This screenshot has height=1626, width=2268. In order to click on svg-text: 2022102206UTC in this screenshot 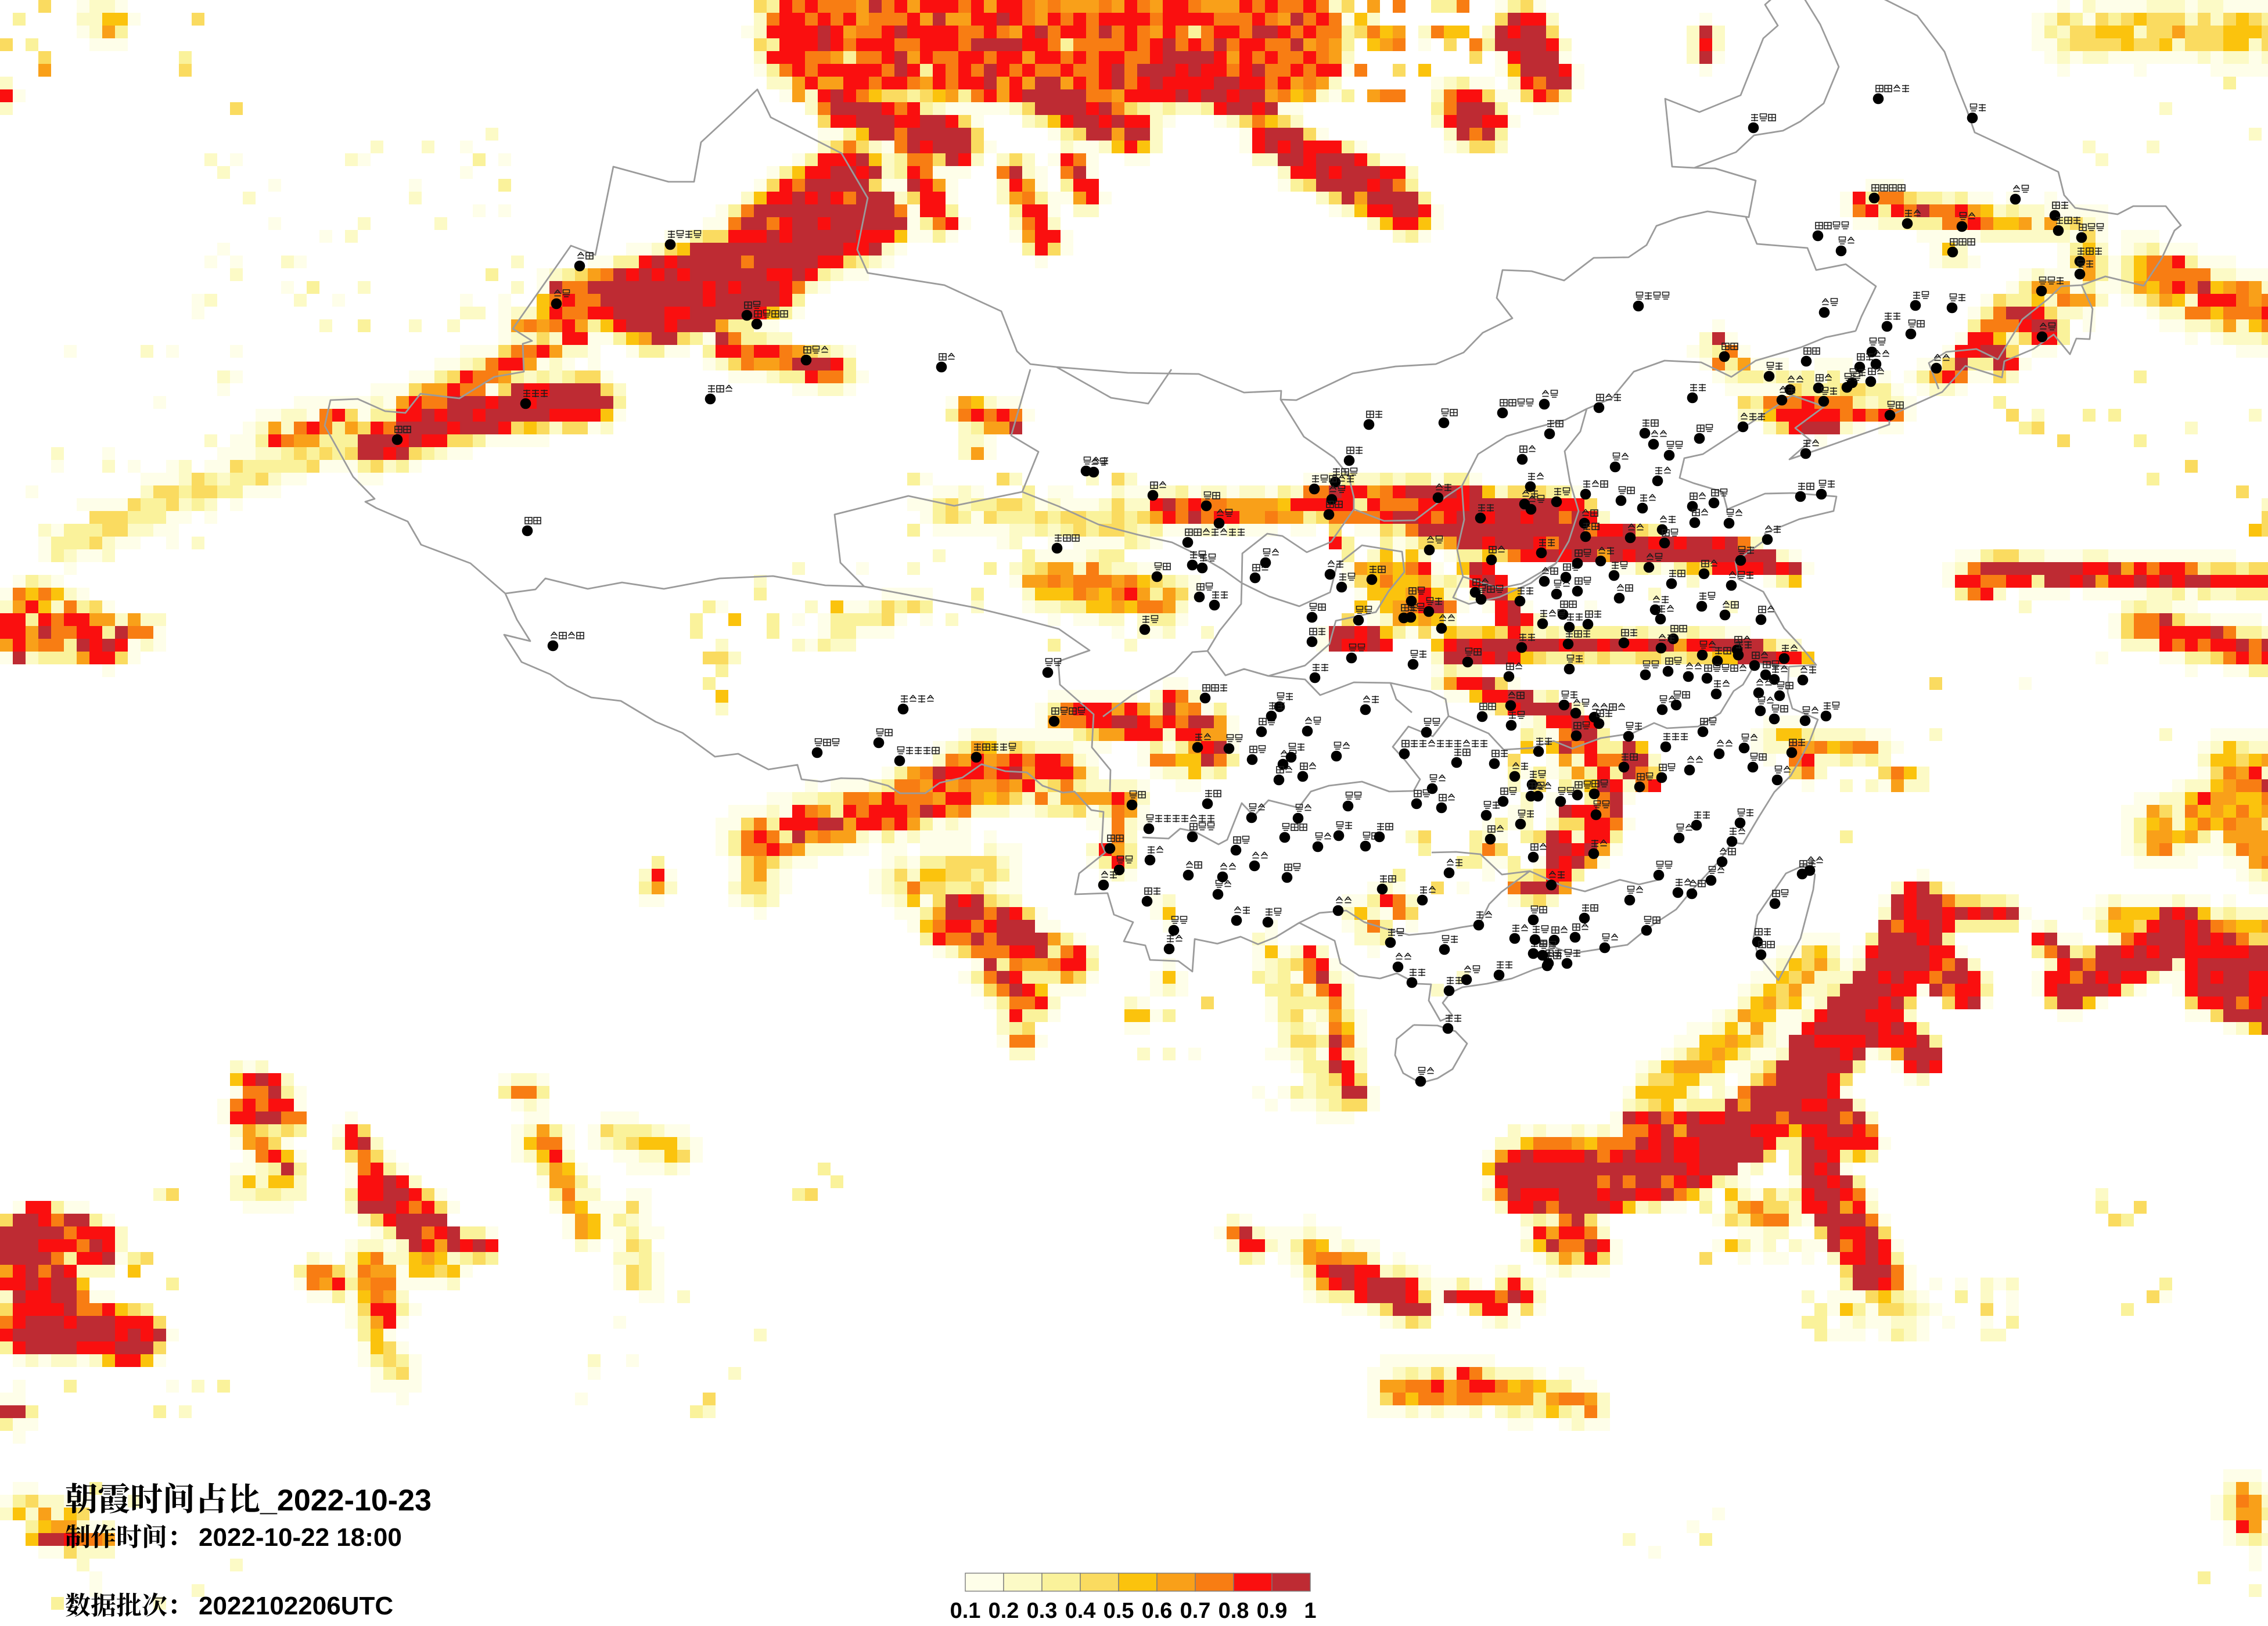, I will do `click(296, 1606)`.